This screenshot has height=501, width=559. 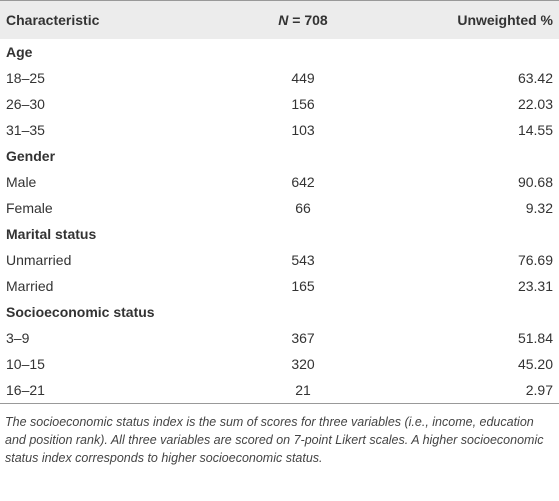 What do you see at coordinates (535, 130) in the screenshot?
I see `table-cell: 14.55` at bounding box center [535, 130].